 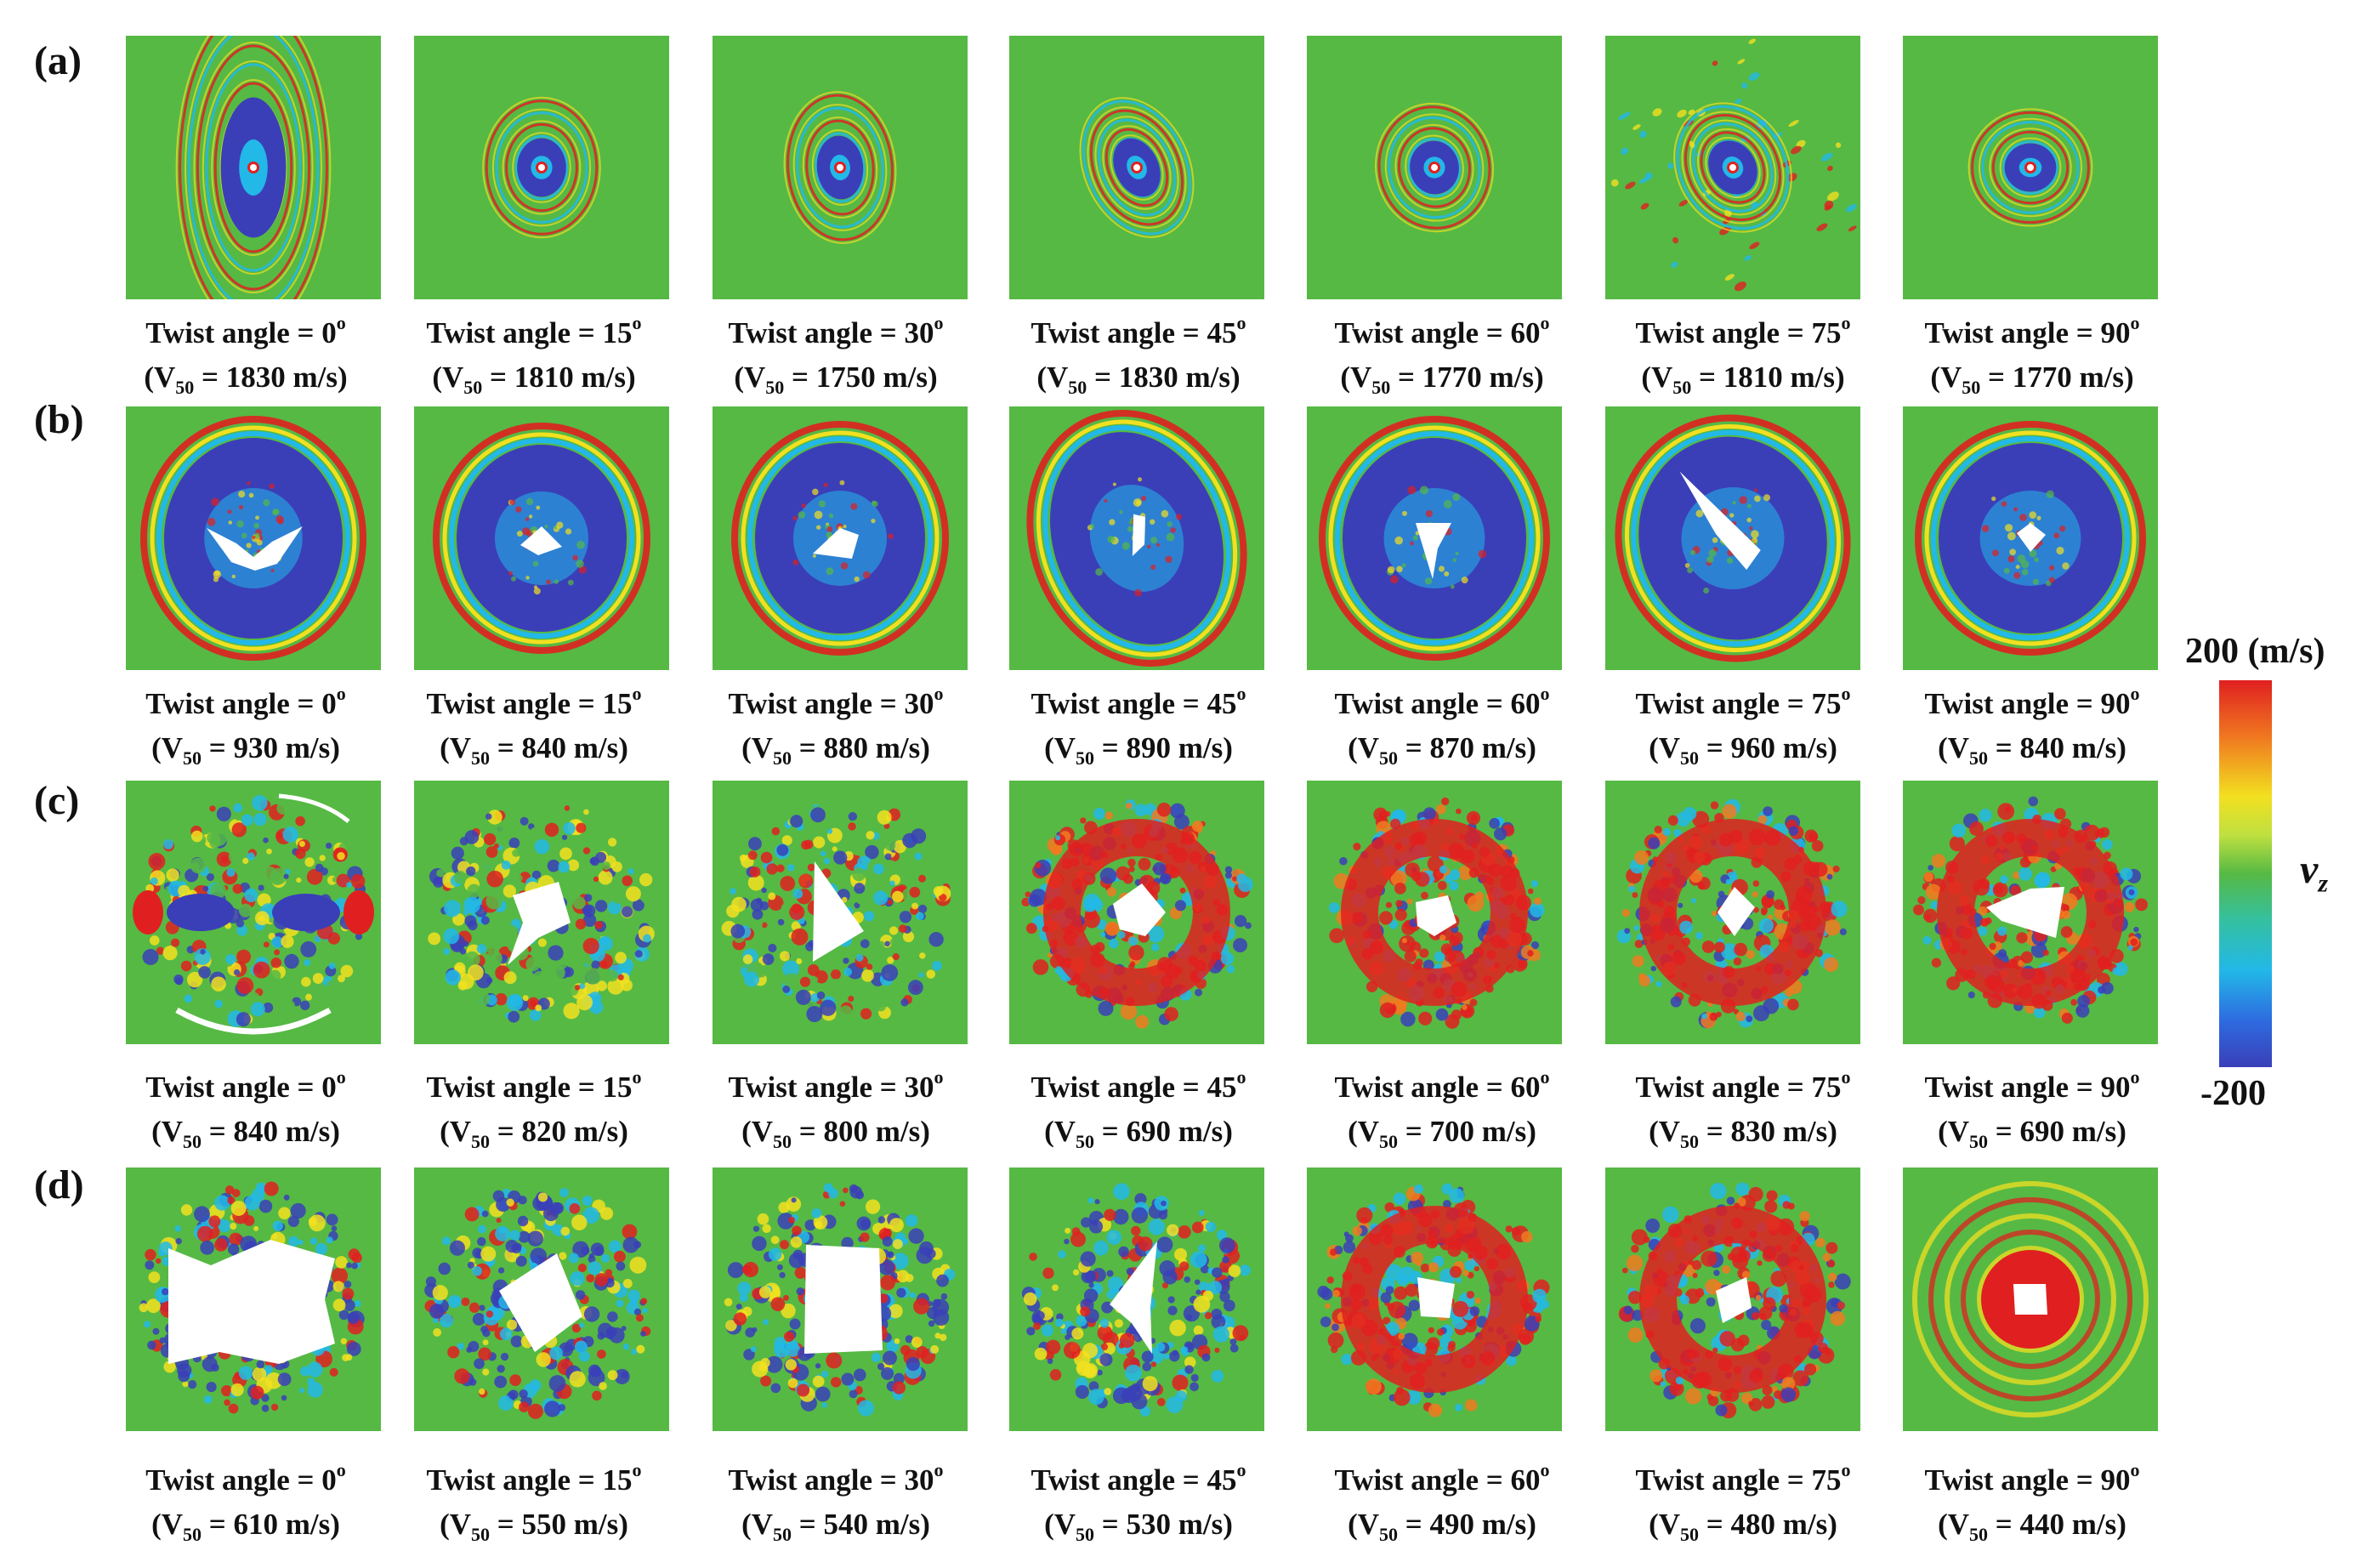 I want to click on v50-line: (V50 = 870 m/s), so click(x=1442, y=750).